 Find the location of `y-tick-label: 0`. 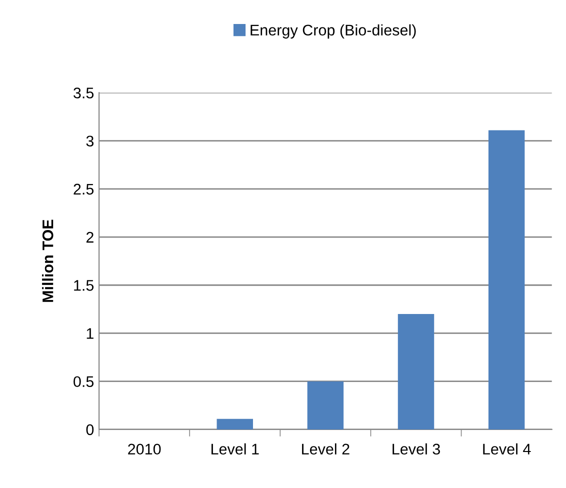

y-tick-label: 0 is located at coordinates (90, 430).